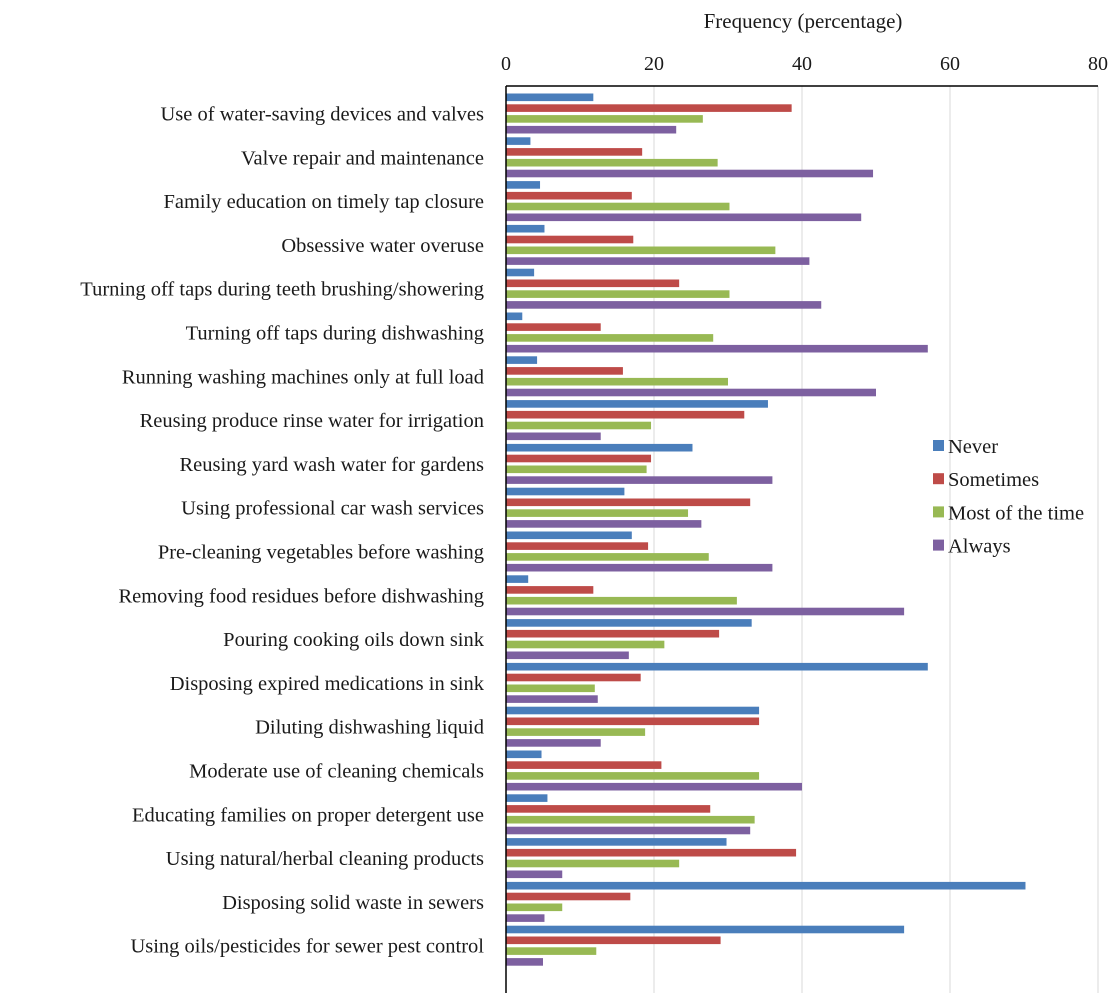 The height and width of the screenshot is (1002, 1118). Describe the element at coordinates (993, 480) in the screenshot. I see `legend-label: Sometimes` at that location.